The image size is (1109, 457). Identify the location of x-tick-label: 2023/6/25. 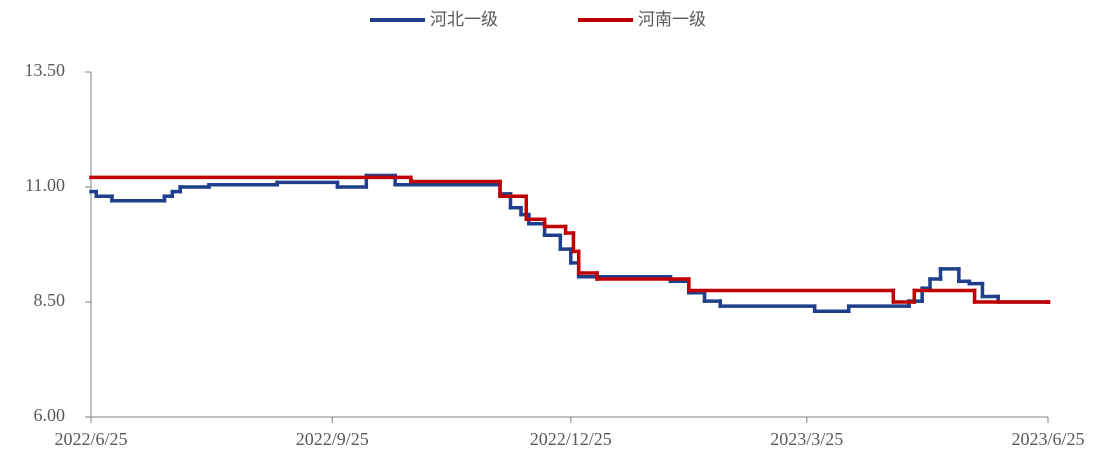
(1047, 439).